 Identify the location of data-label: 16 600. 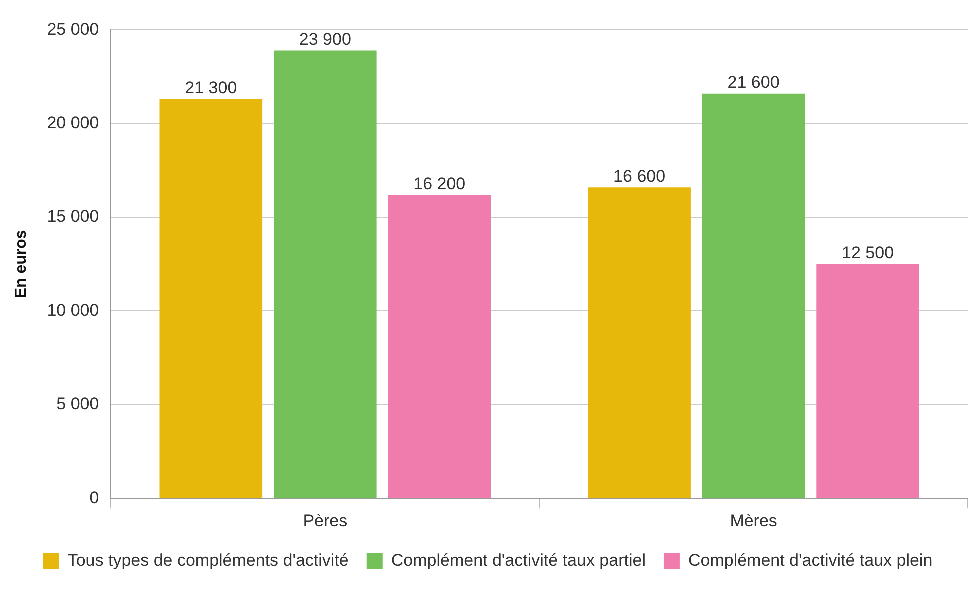
(640, 176).